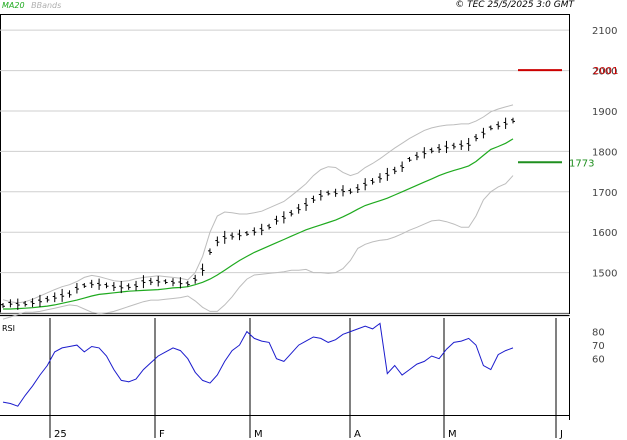  Describe the element at coordinates (13, 5) in the screenshot. I see `legend-ma20: MA20` at that location.